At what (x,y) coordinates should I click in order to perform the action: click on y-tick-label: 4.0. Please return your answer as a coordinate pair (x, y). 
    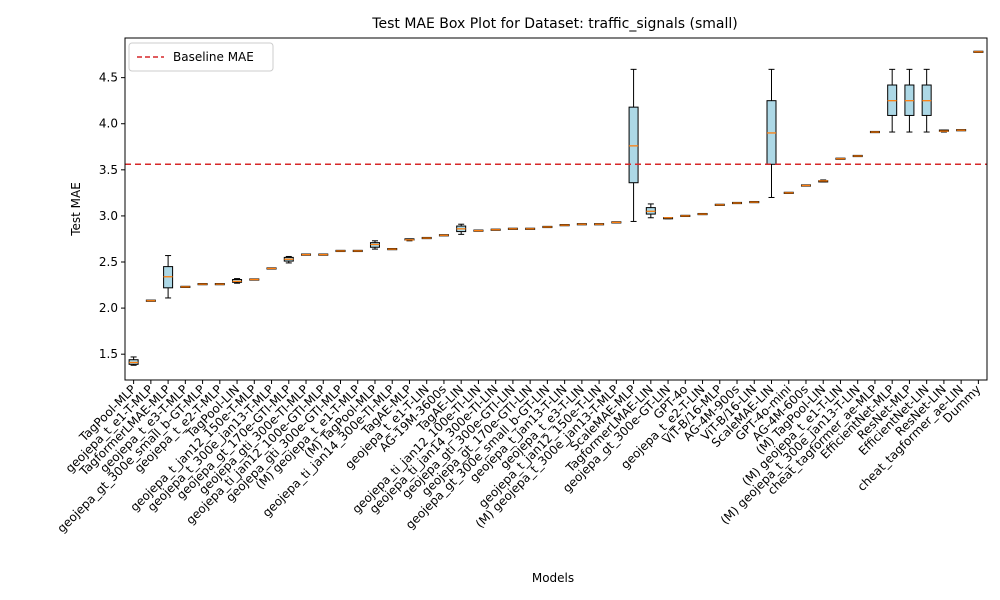
    Looking at the image, I should click on (108, 124).